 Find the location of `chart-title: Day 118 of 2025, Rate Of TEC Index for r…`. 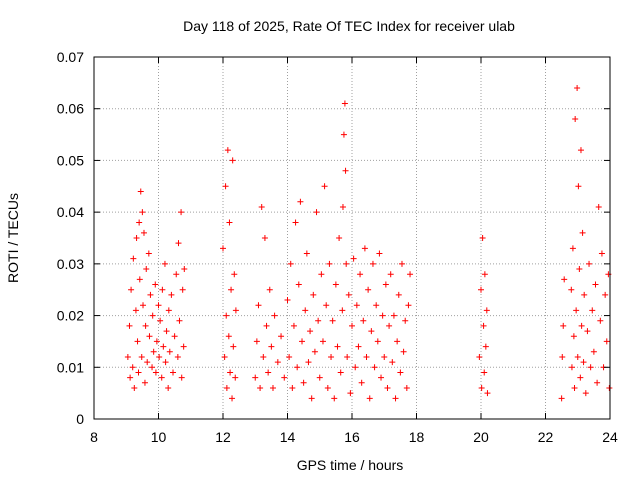

chart-title: Day 118 of 2025, Rate Of TEC Index for r… is located at coordinates (349, 26).